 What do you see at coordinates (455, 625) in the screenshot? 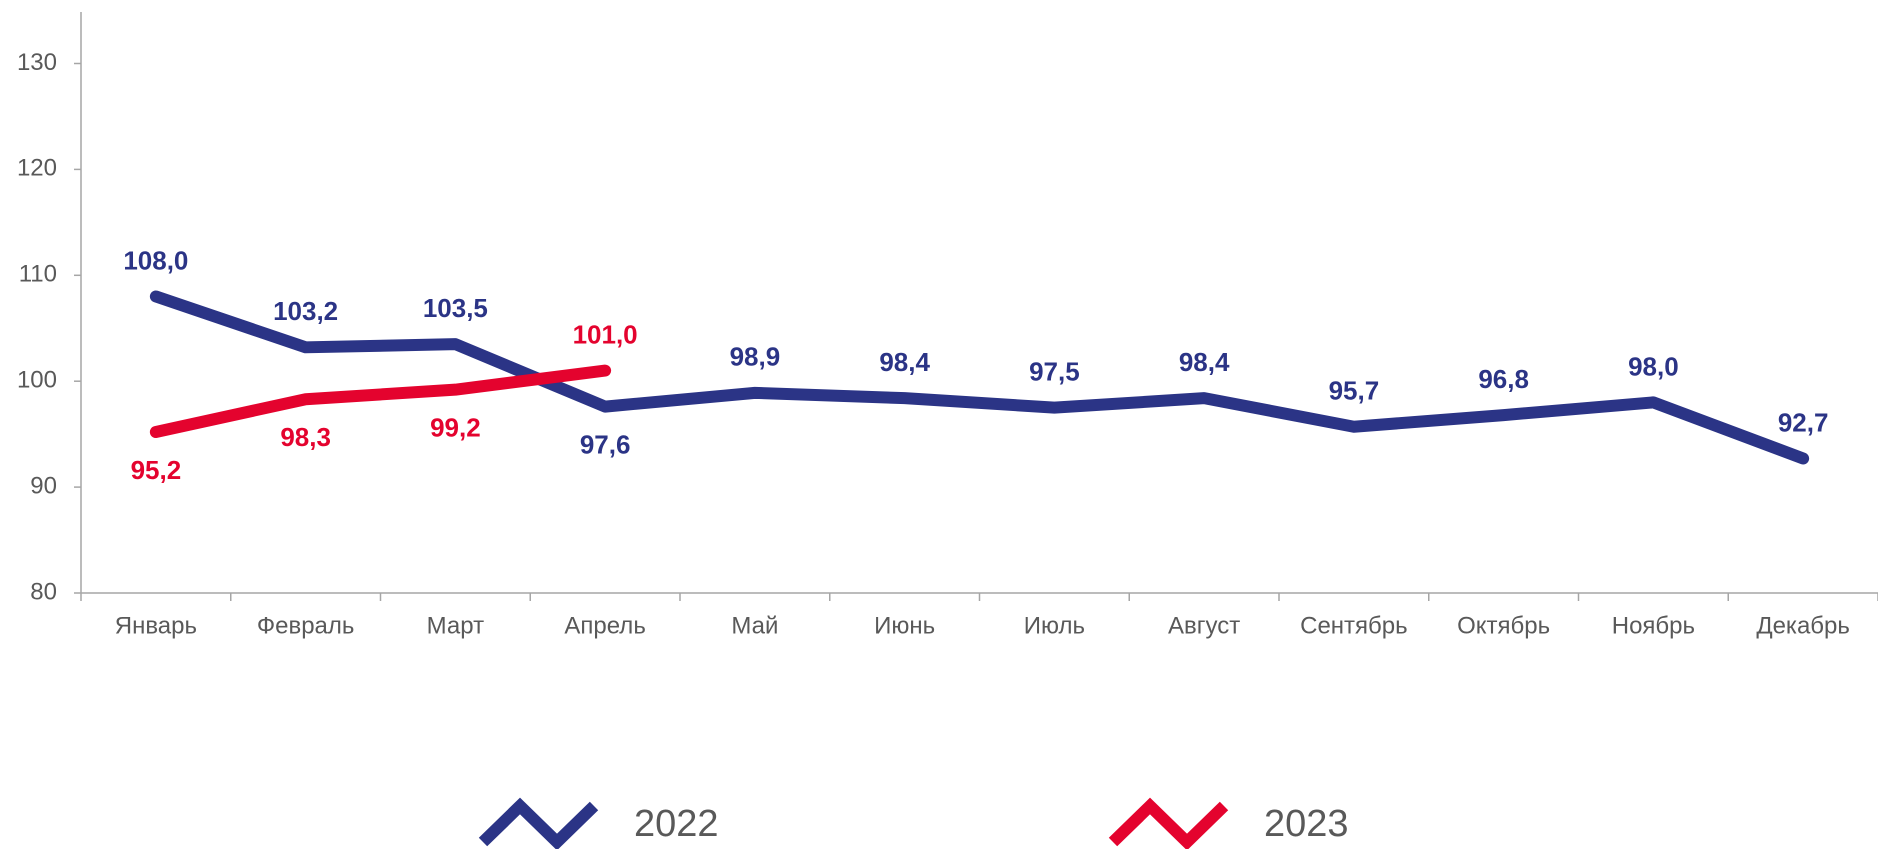
I see `x-tick-label: Март` at bounding box center [455, 625].